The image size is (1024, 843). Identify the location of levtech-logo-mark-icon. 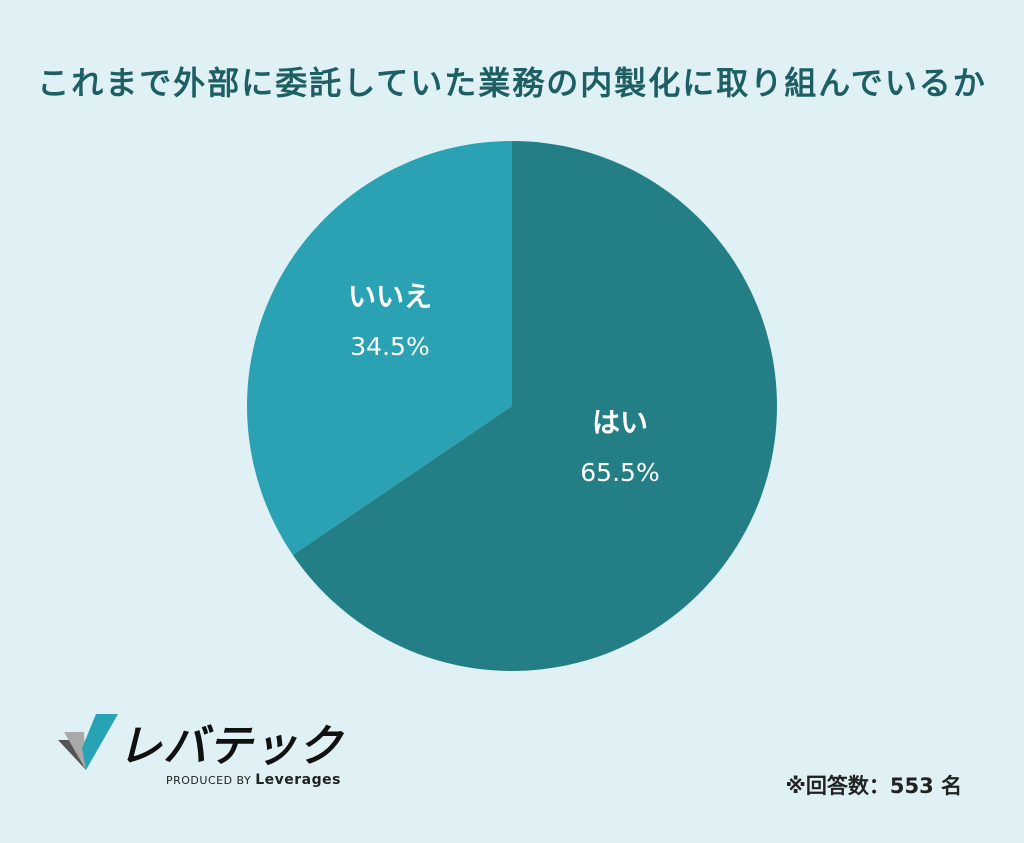
(88, 742).